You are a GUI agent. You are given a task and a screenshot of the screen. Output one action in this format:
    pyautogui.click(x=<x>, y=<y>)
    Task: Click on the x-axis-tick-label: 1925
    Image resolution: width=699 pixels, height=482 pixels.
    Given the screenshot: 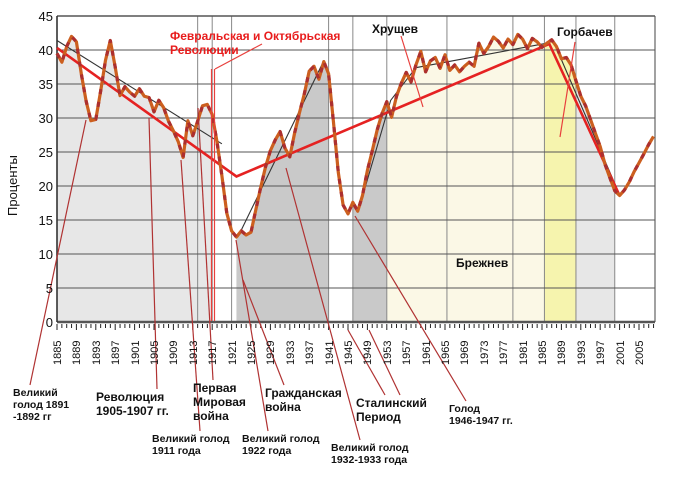 What is the action you would take?
    pyautogui.click(x=252, y=352)
    